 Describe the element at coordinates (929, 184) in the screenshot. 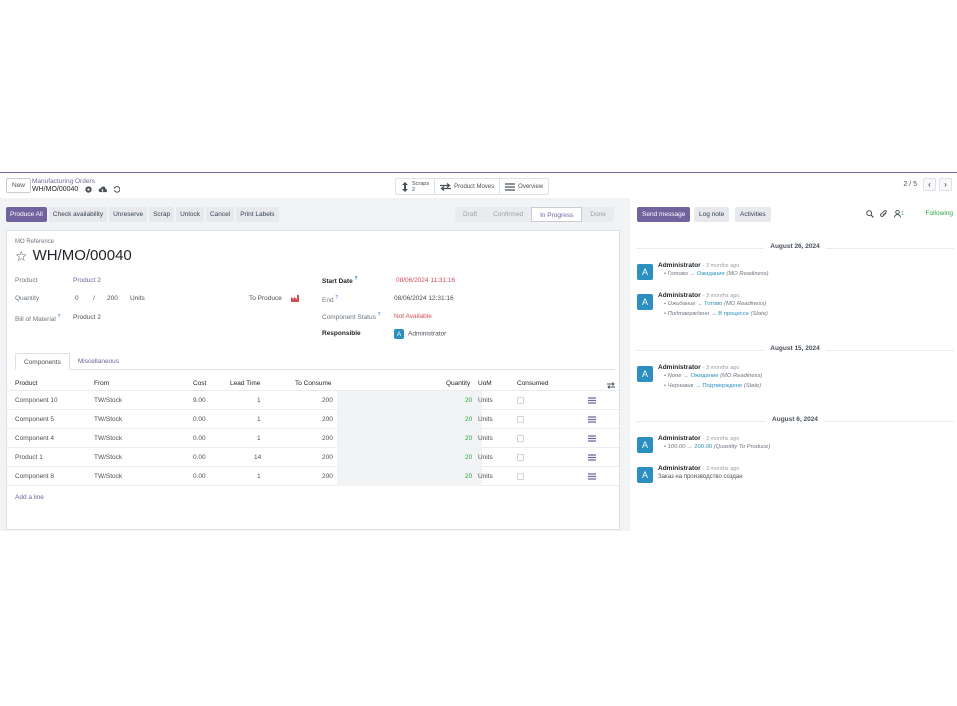

I see `pager-previous-button: ‹` at that location.